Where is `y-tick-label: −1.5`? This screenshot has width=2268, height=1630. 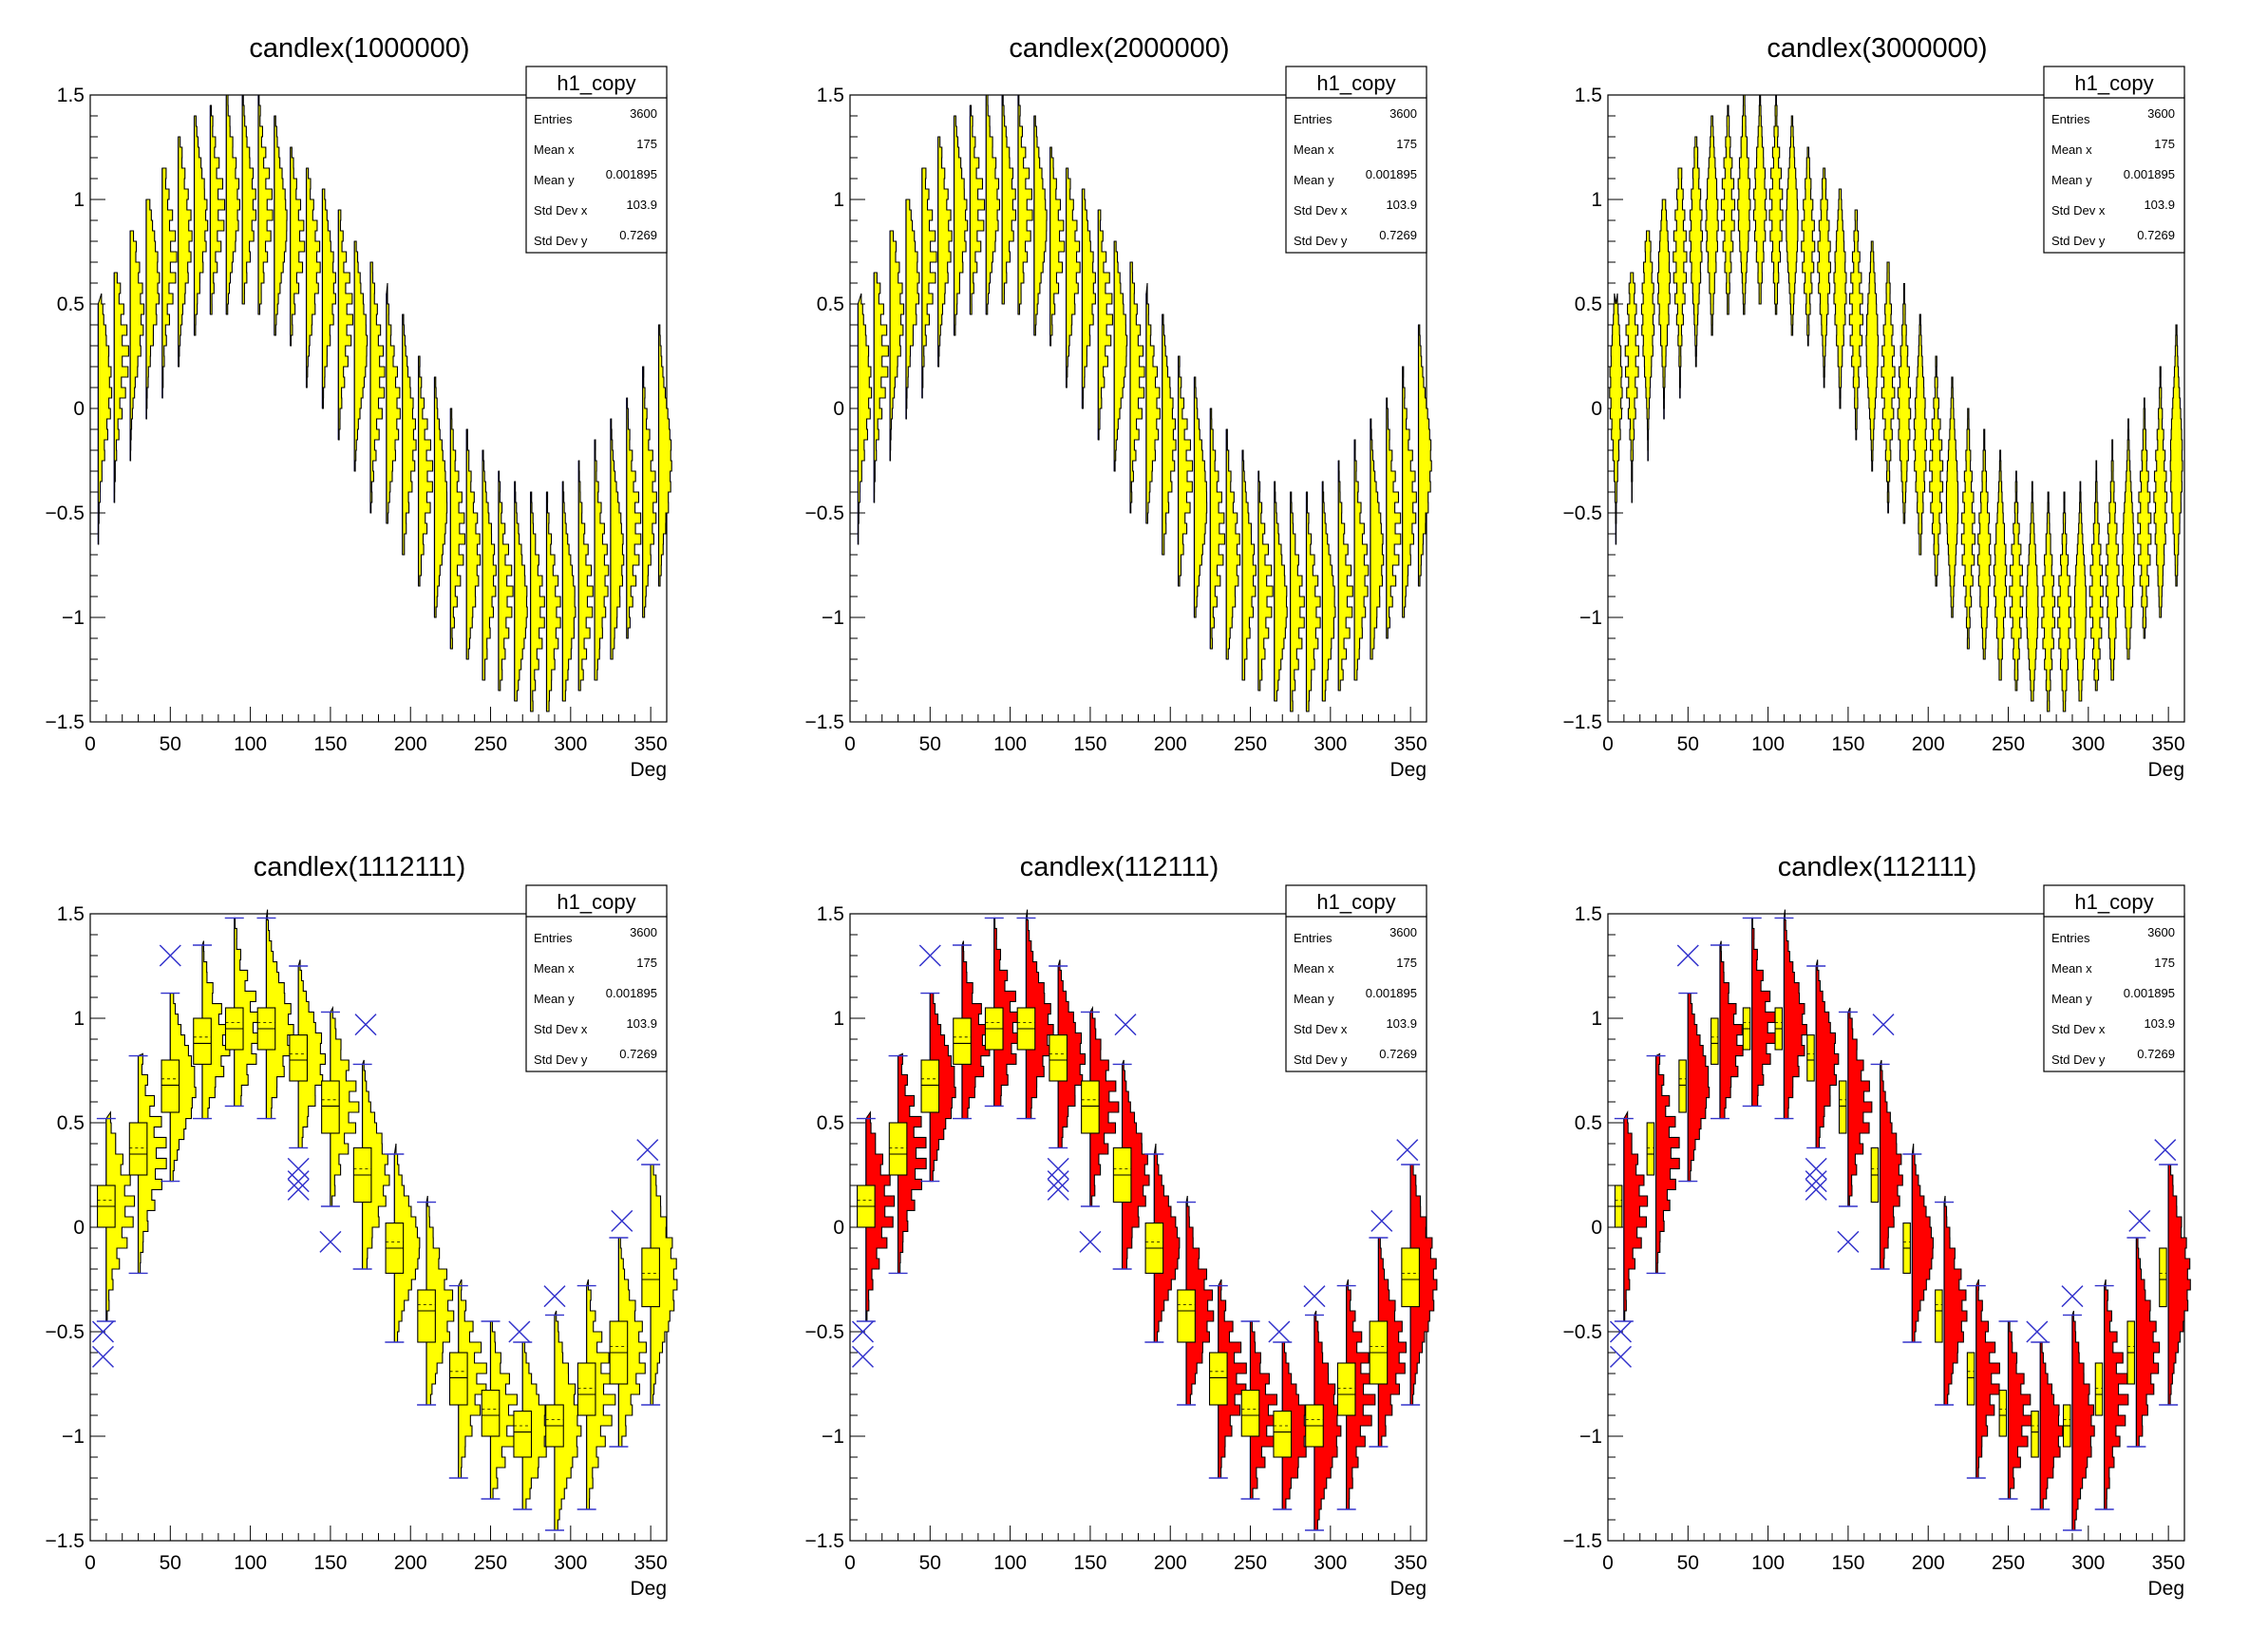 y-tick-label: −1.5 is located at coordinates (1582, 1541).